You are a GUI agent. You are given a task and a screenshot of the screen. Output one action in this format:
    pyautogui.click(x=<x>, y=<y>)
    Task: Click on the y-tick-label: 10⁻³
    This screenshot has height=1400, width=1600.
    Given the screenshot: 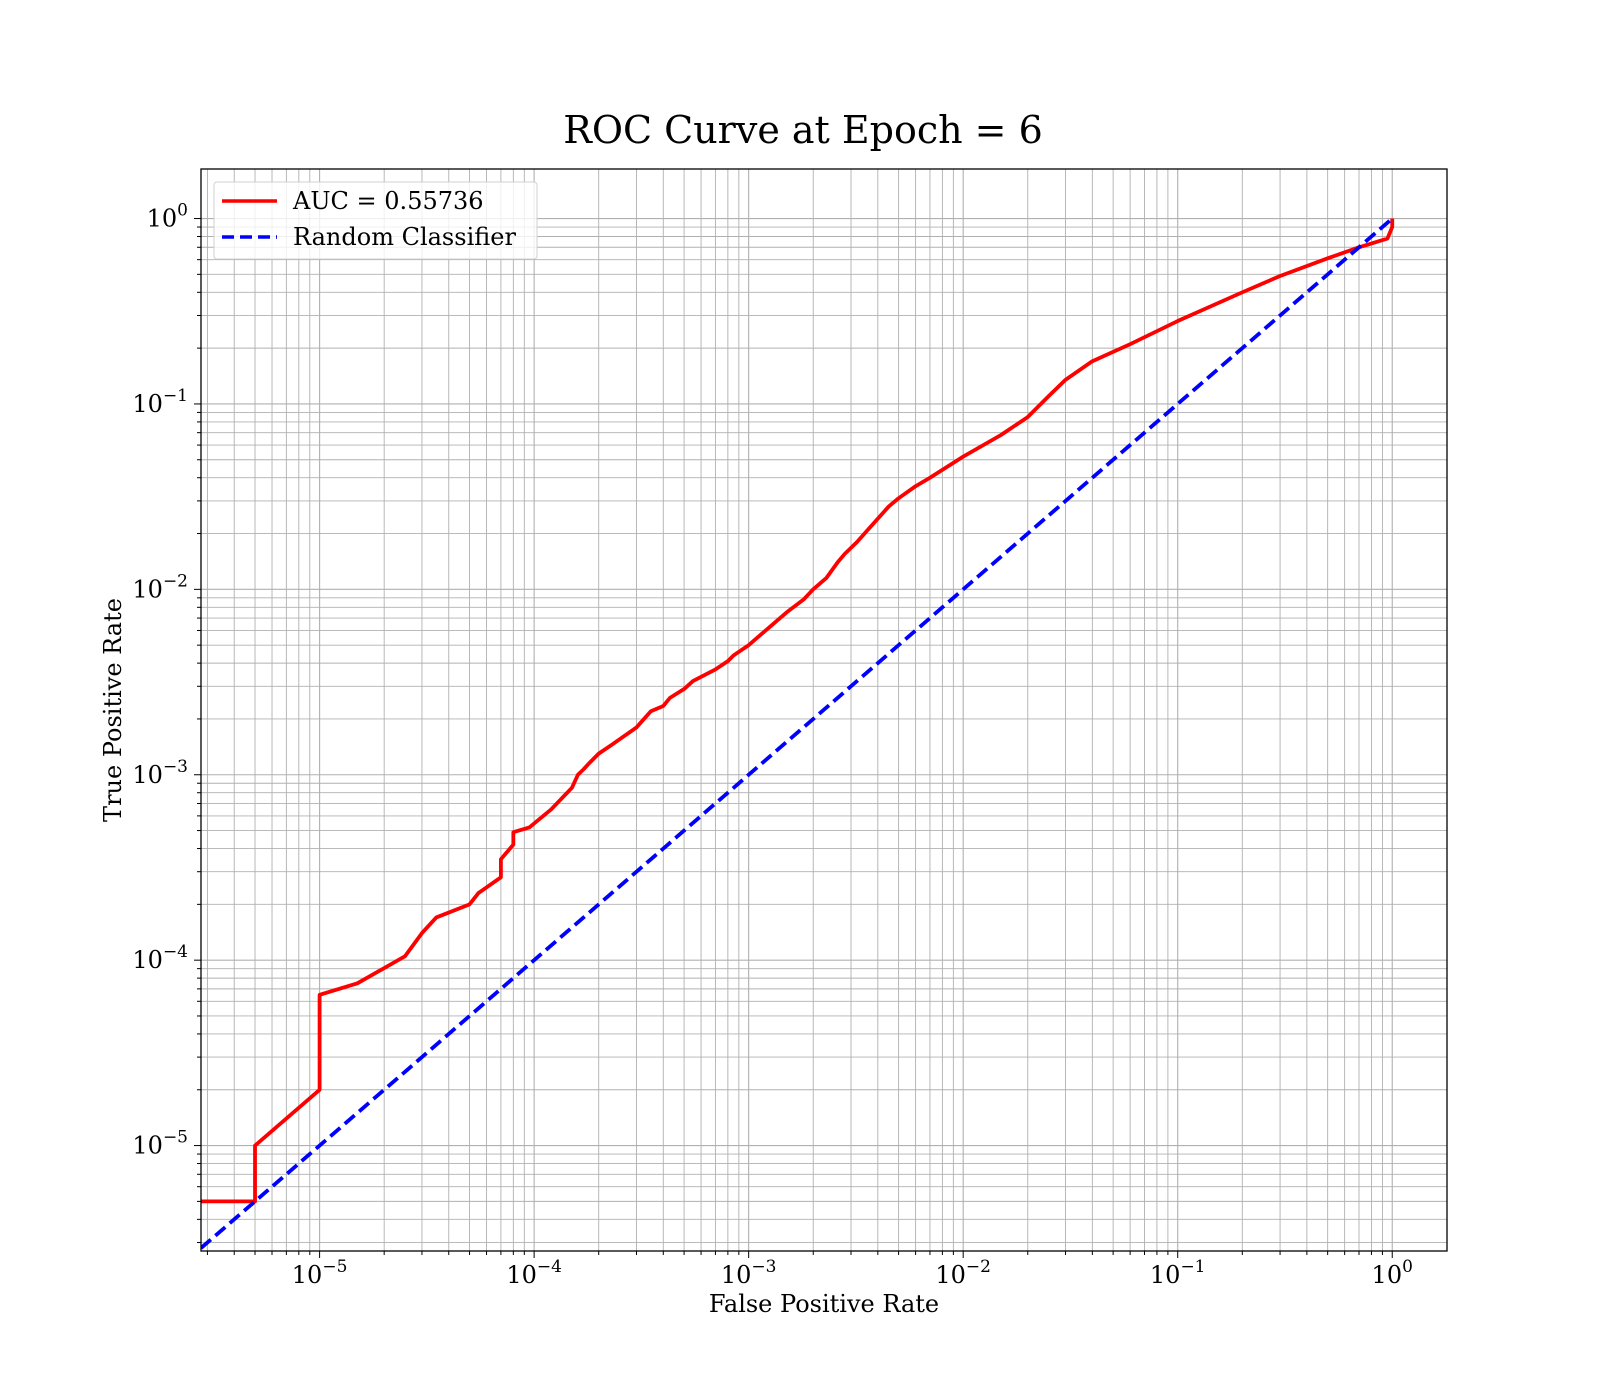 What is the action you would take?
    pyautogui.click(x=160, y=773)
    